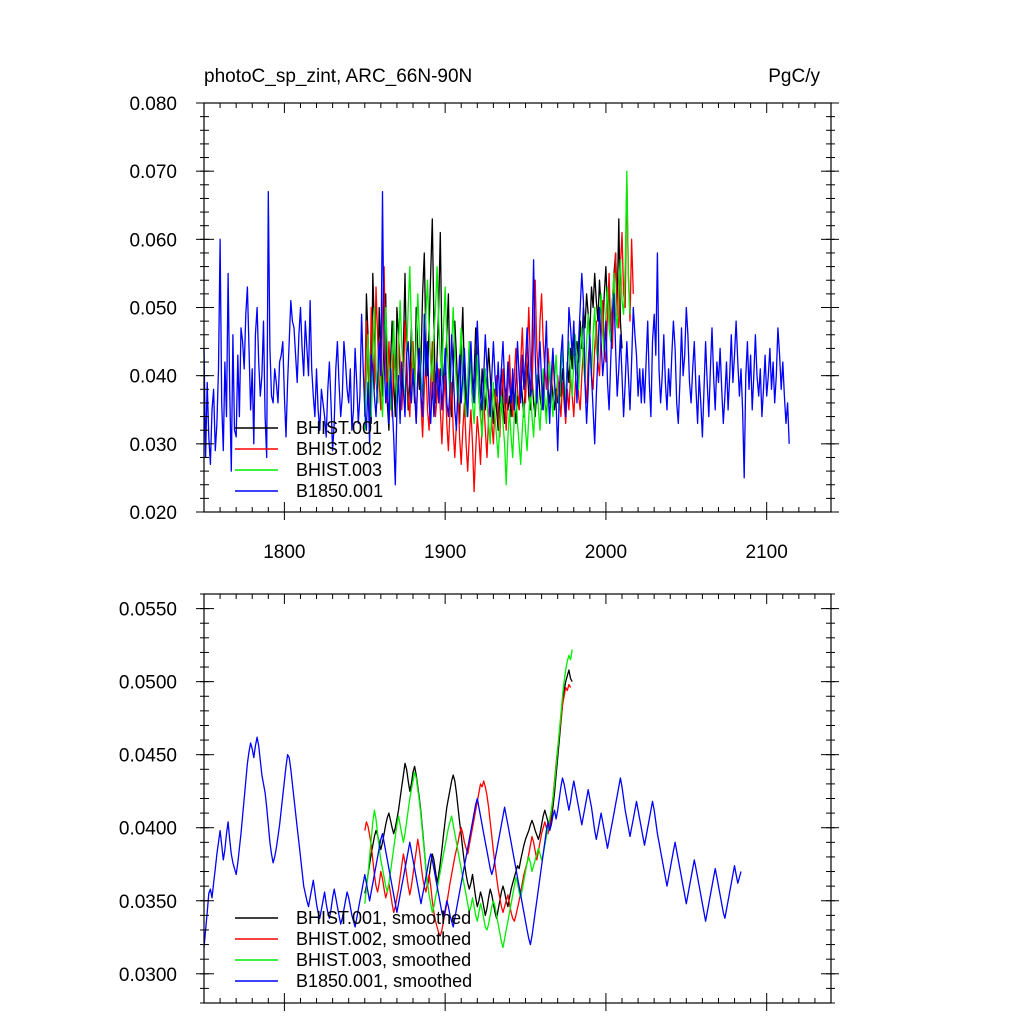  Describe the element at coordinates (339, 470) in the screenshot. I see `legend-label: BHIST.003` at that location.